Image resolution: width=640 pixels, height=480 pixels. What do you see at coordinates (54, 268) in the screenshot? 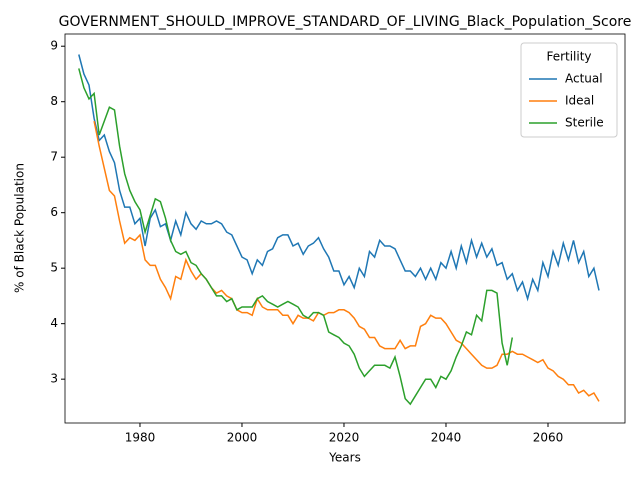
I see `y-tick-label: 5` at bounding box center [54, 268].